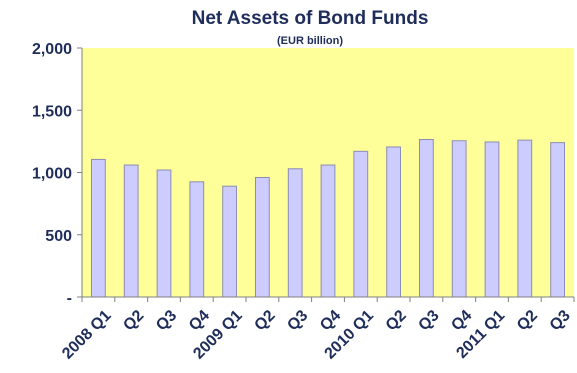  I want to click on y-tick-label: 2,000, so click(52, 49).